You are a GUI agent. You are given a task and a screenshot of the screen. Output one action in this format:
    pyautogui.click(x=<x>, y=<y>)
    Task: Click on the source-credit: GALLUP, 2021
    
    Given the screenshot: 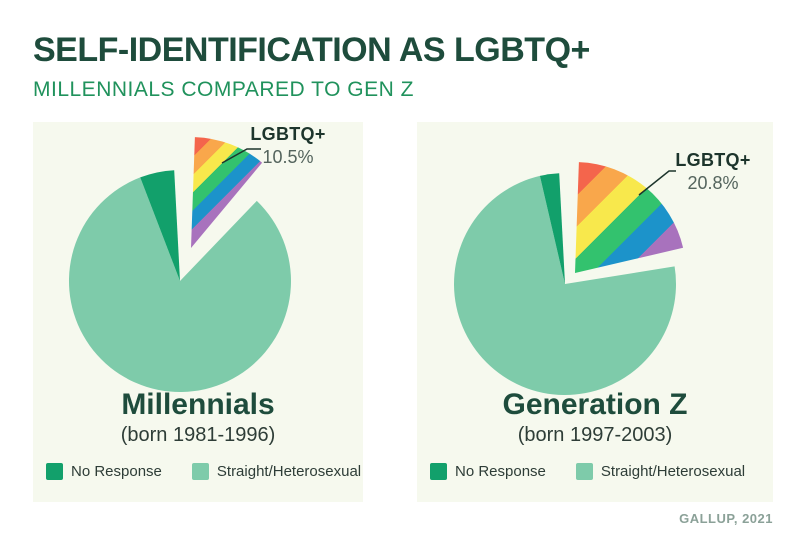 What is the action you would take?
    pyautogui.click(x=726, y=518)
    